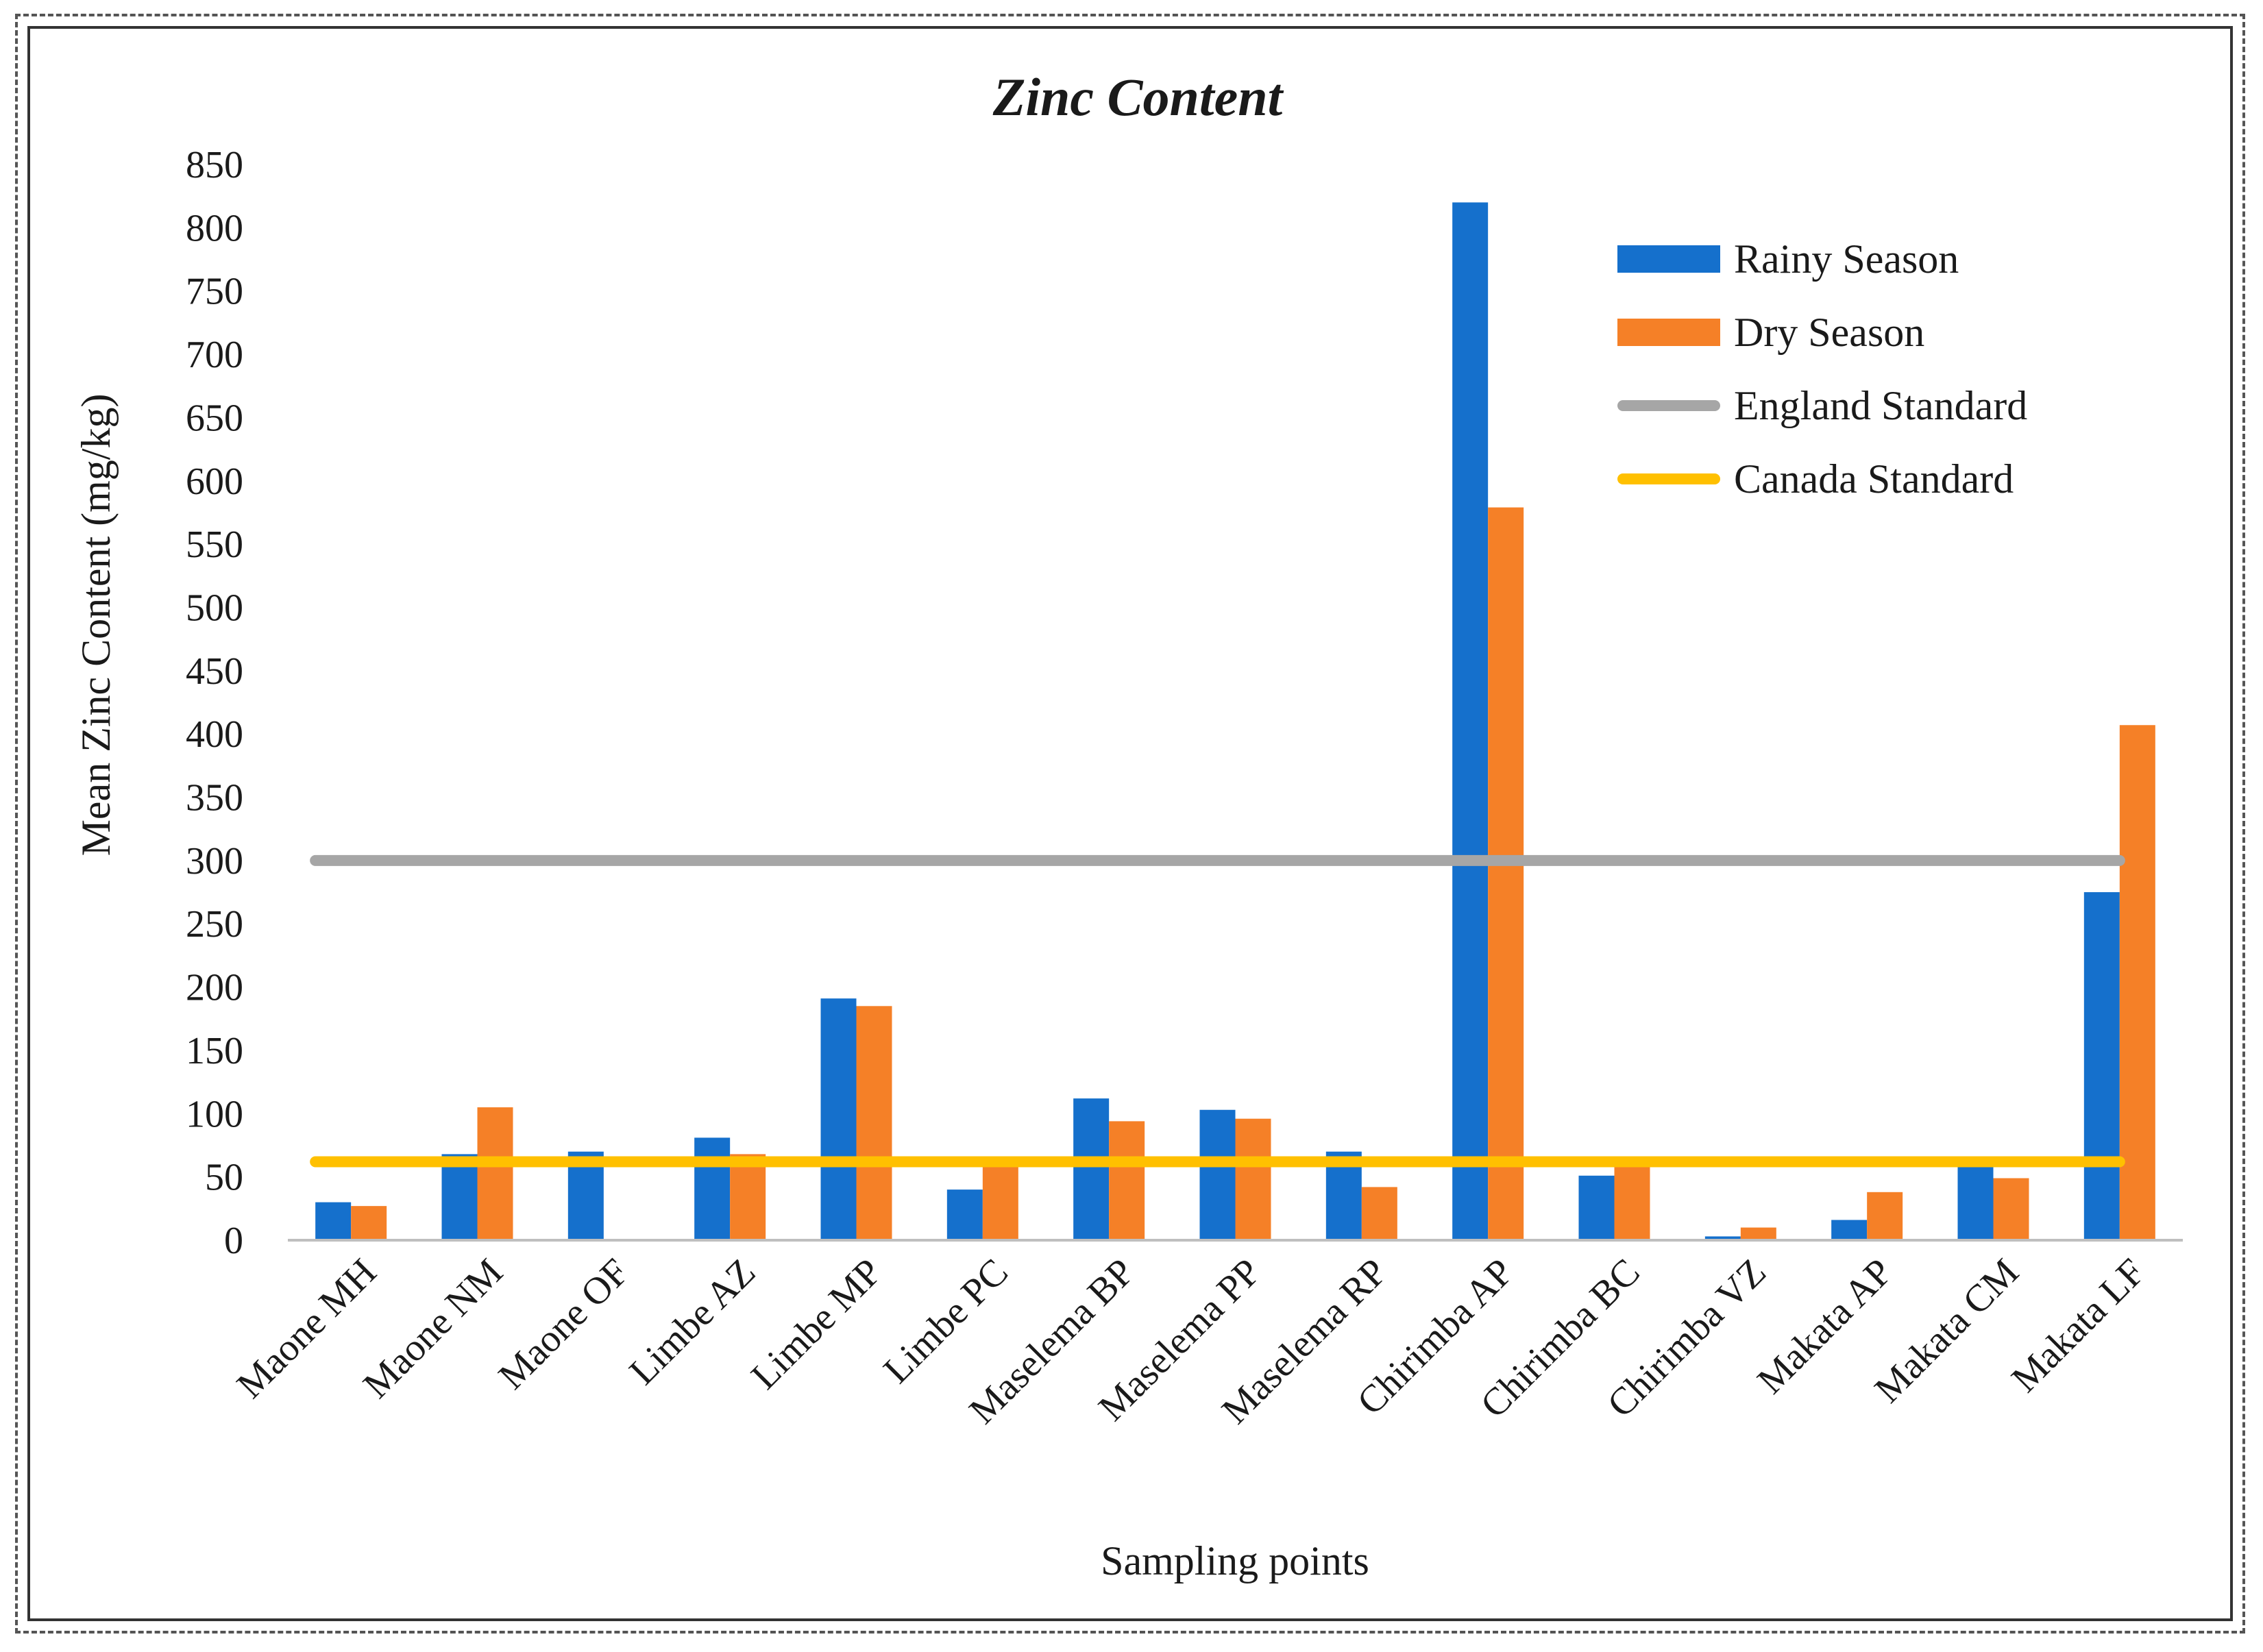  Describe the element at coordinates (433, 1328) in the screenshot. I see `x-tick-label: Maone NM` at that location.